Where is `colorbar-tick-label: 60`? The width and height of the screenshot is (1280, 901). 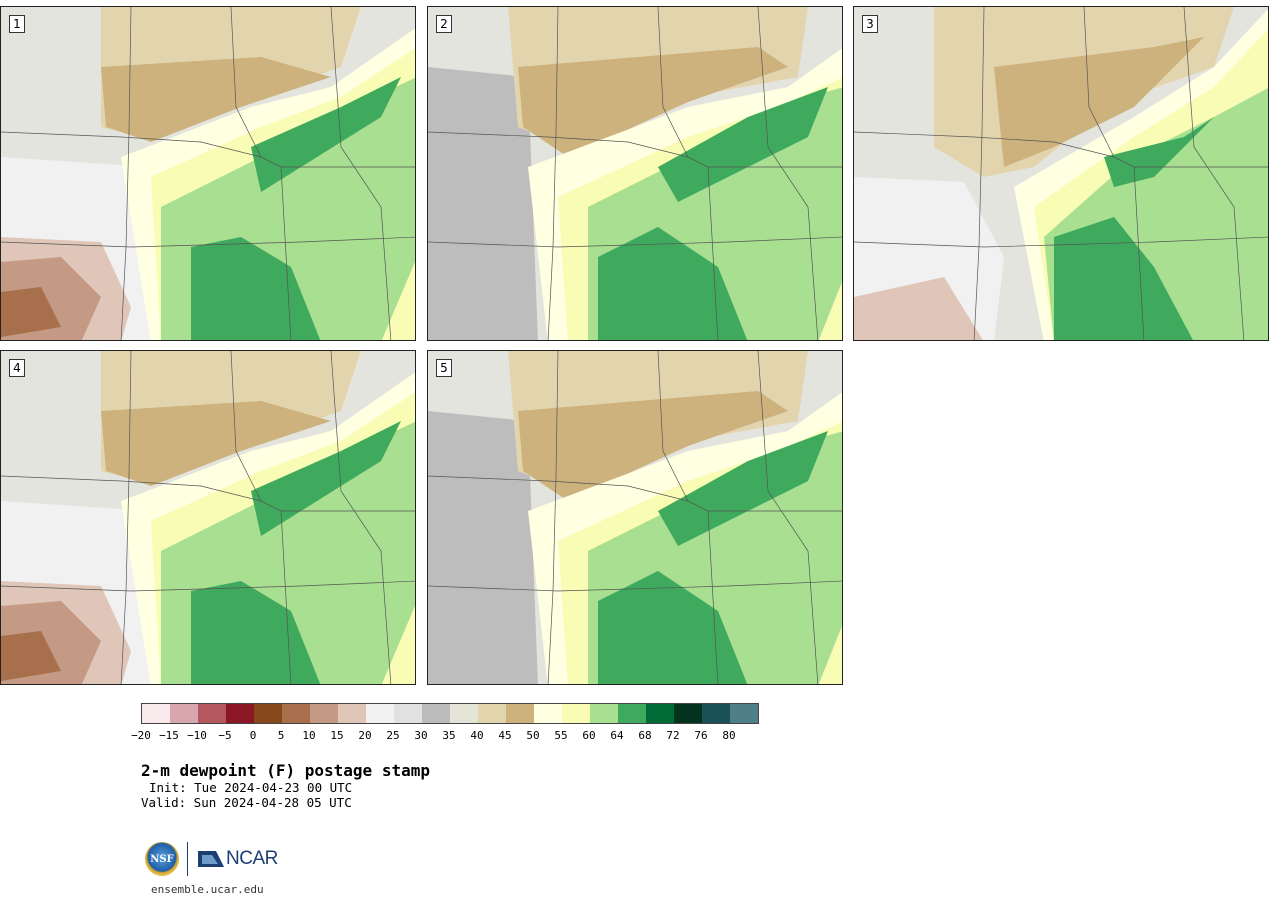 colorbar-tick-label: 60 is located at coordinates (589, 735).